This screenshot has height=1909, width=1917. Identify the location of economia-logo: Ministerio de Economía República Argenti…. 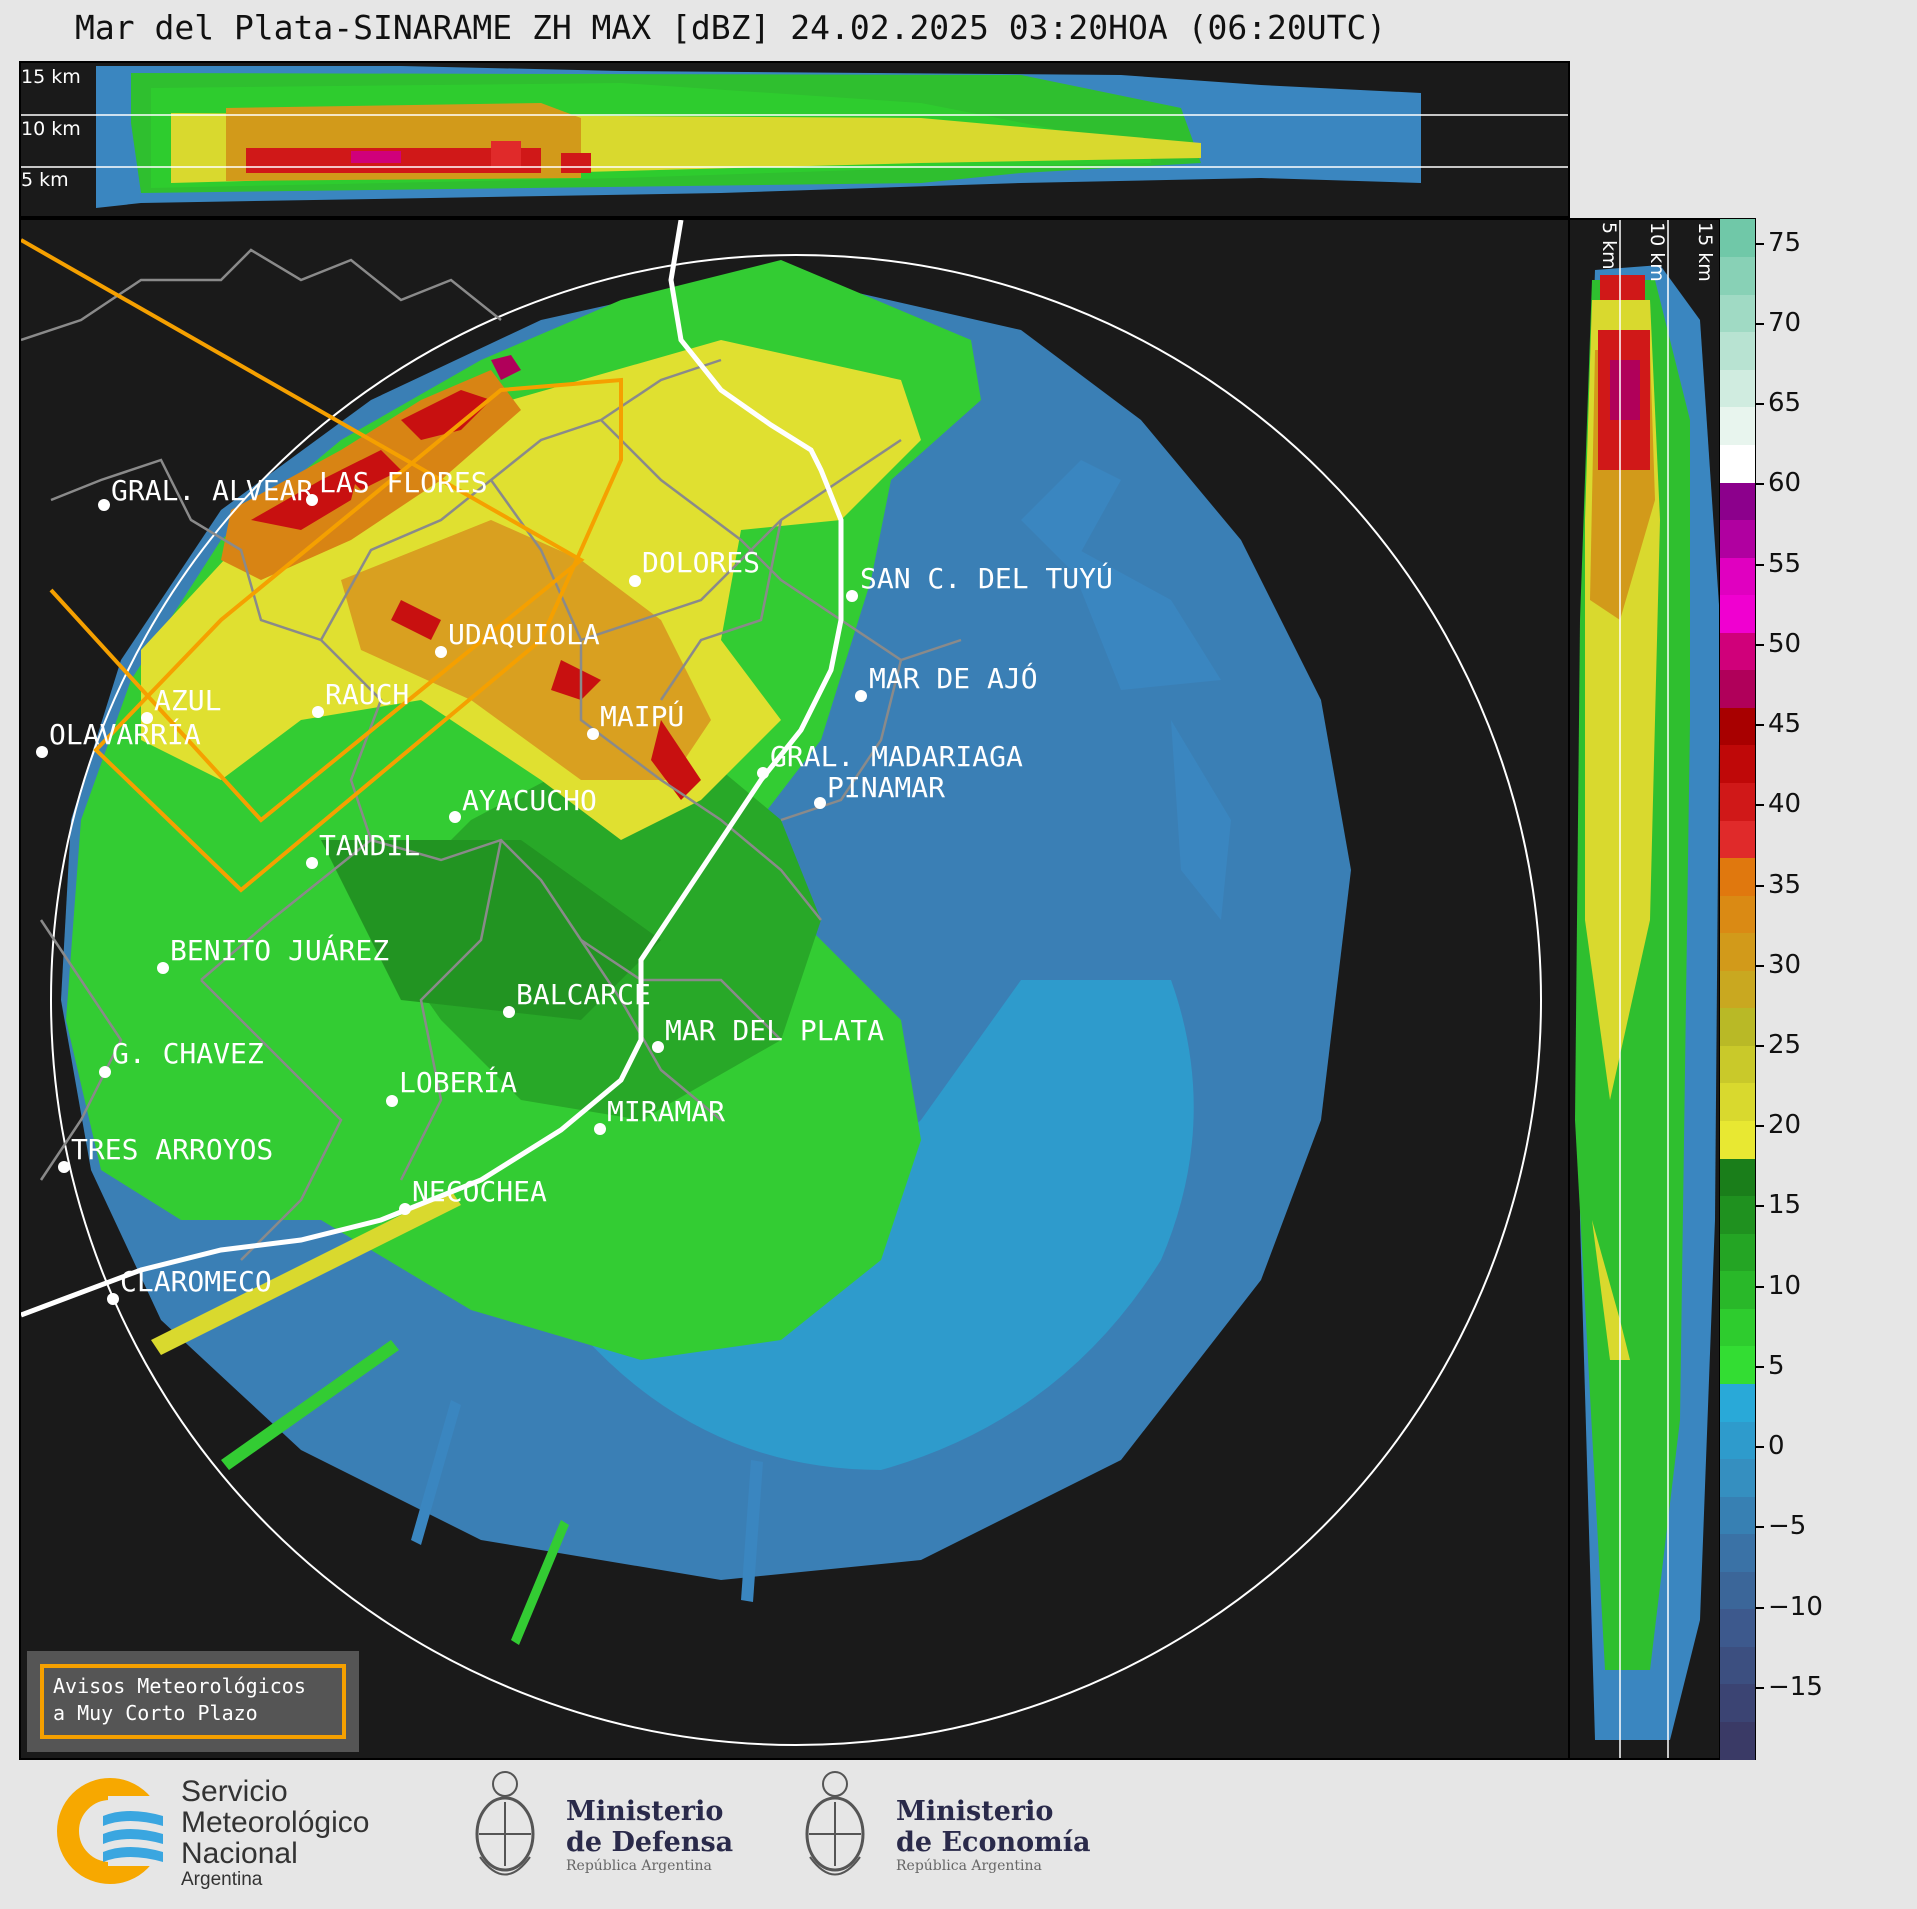
(950, 1829).